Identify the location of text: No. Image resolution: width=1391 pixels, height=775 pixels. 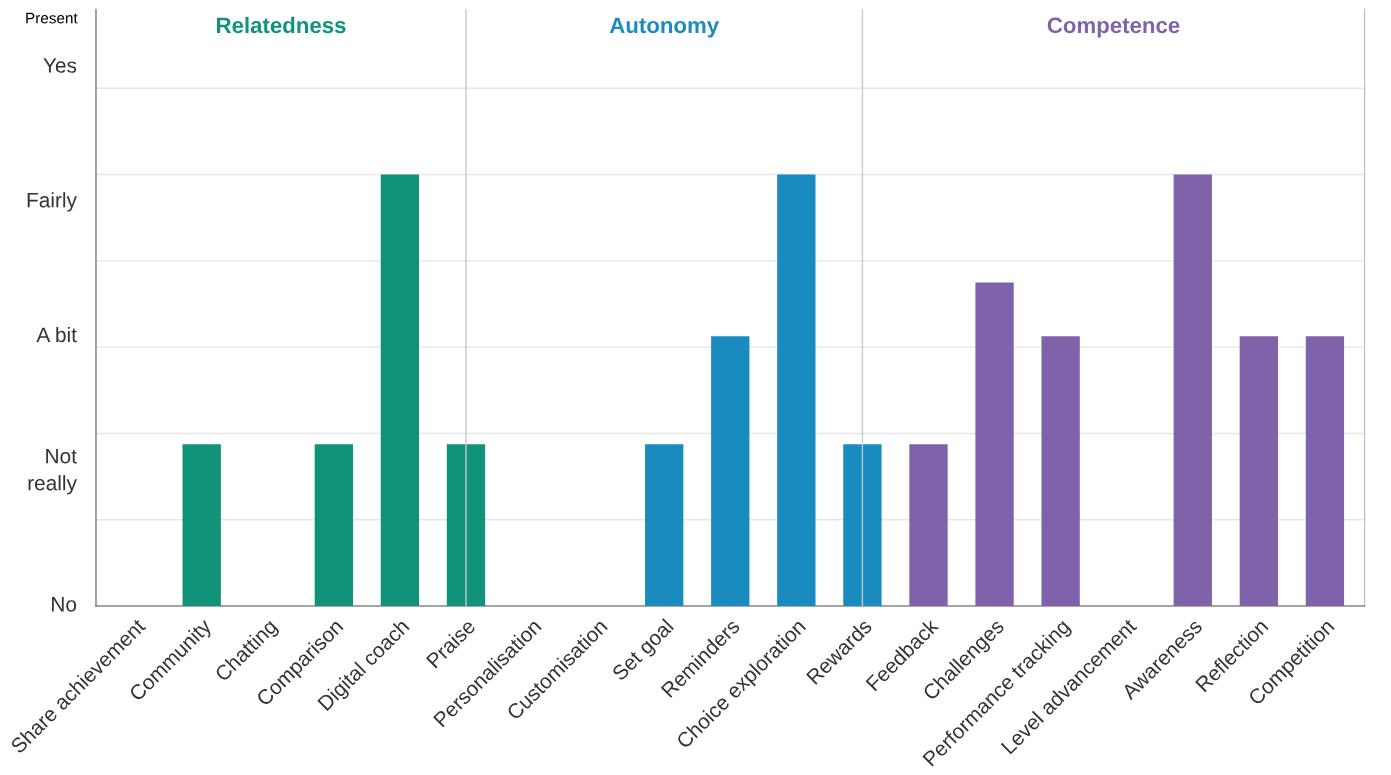
(64, 604).